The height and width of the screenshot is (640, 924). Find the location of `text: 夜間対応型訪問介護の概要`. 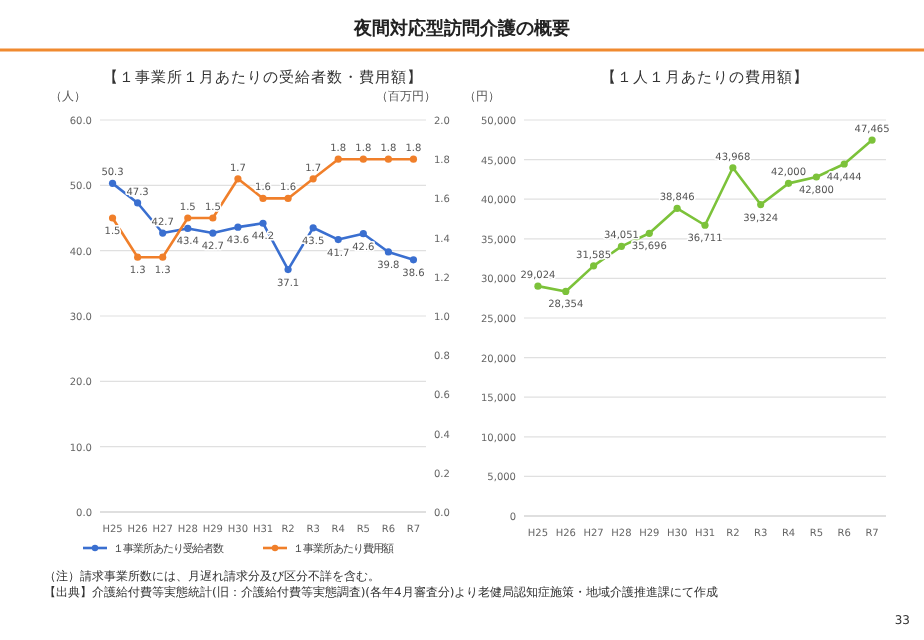

text: 夜間対応型訪問介護の概要 is located at coordinates (461, 29).